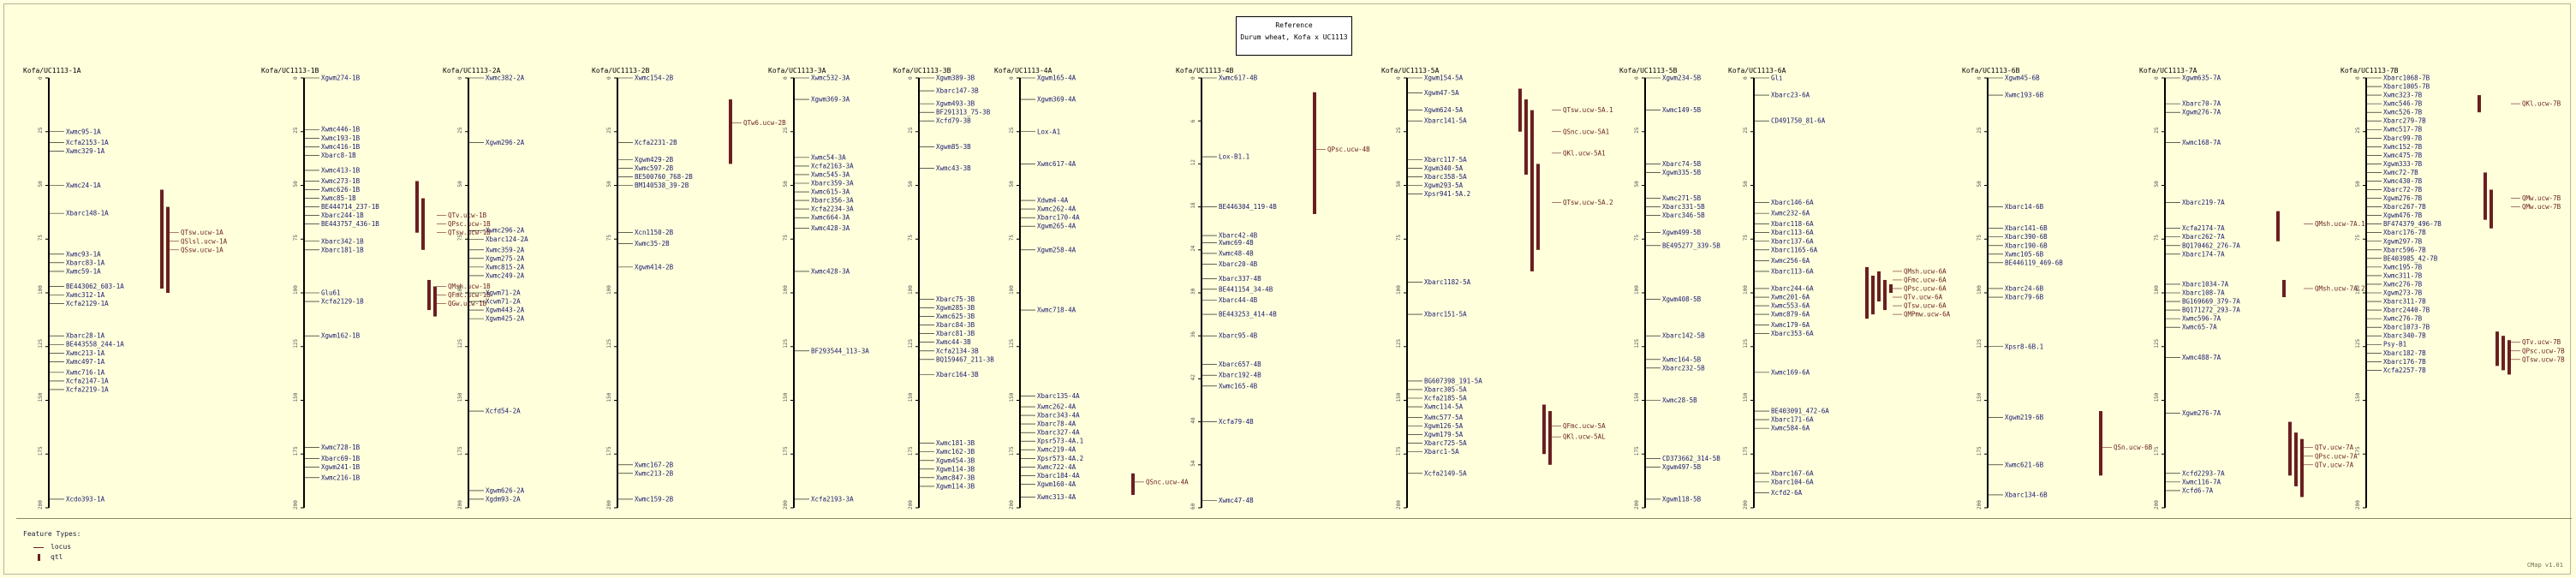 This screenshot has width=2576, height=578. Describe the element at coordinates (2340, 224) in the screenshot. I see `qtl-label: QMsh.ucw-7A.1` at that location.